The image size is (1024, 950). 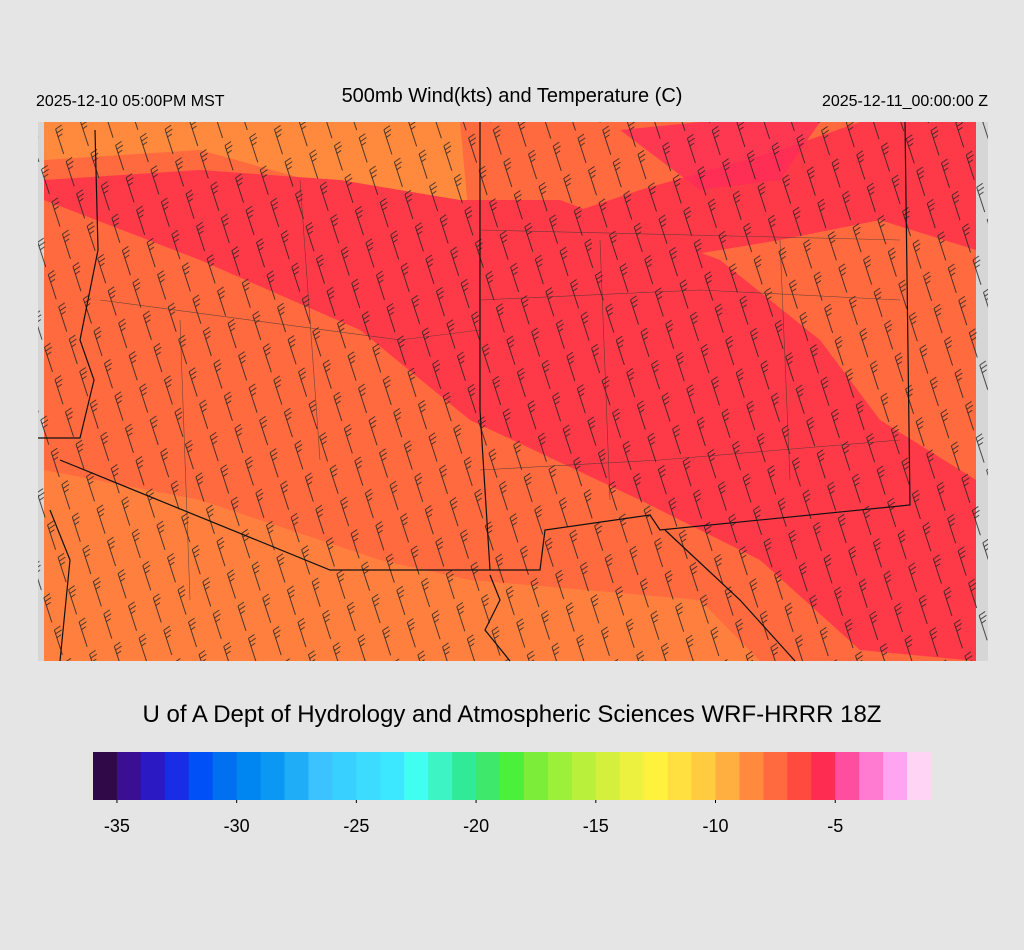 What do you see at coordinates (356, 826) in the screenshot?
I see `colorbar-tick-label: -25` at bounding box center [356, 826].